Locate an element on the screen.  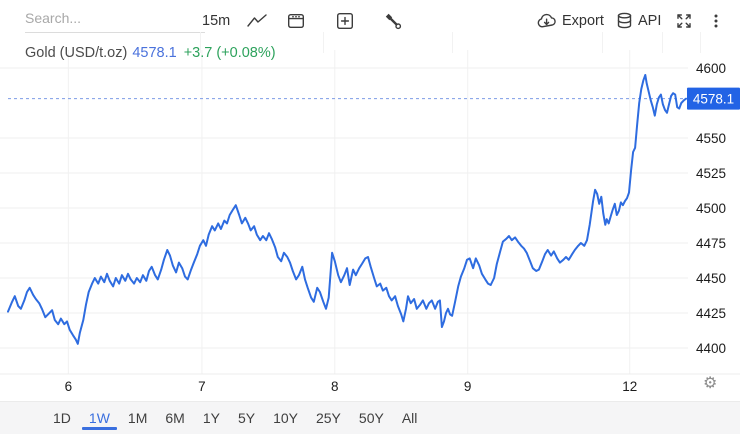
chart-header: Gold (USD/t.oz) 4578.1 +3.7 (+0.08%) is located at coordinates (150, 53).